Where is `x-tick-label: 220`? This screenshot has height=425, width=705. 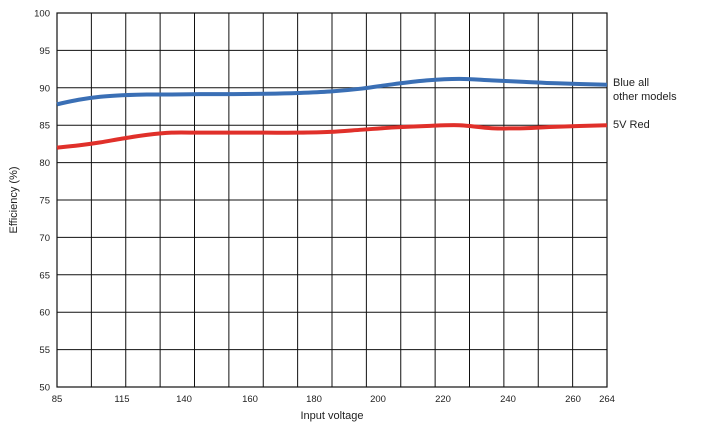
x-tick-label: 220 is located at coordinates (443, 399).